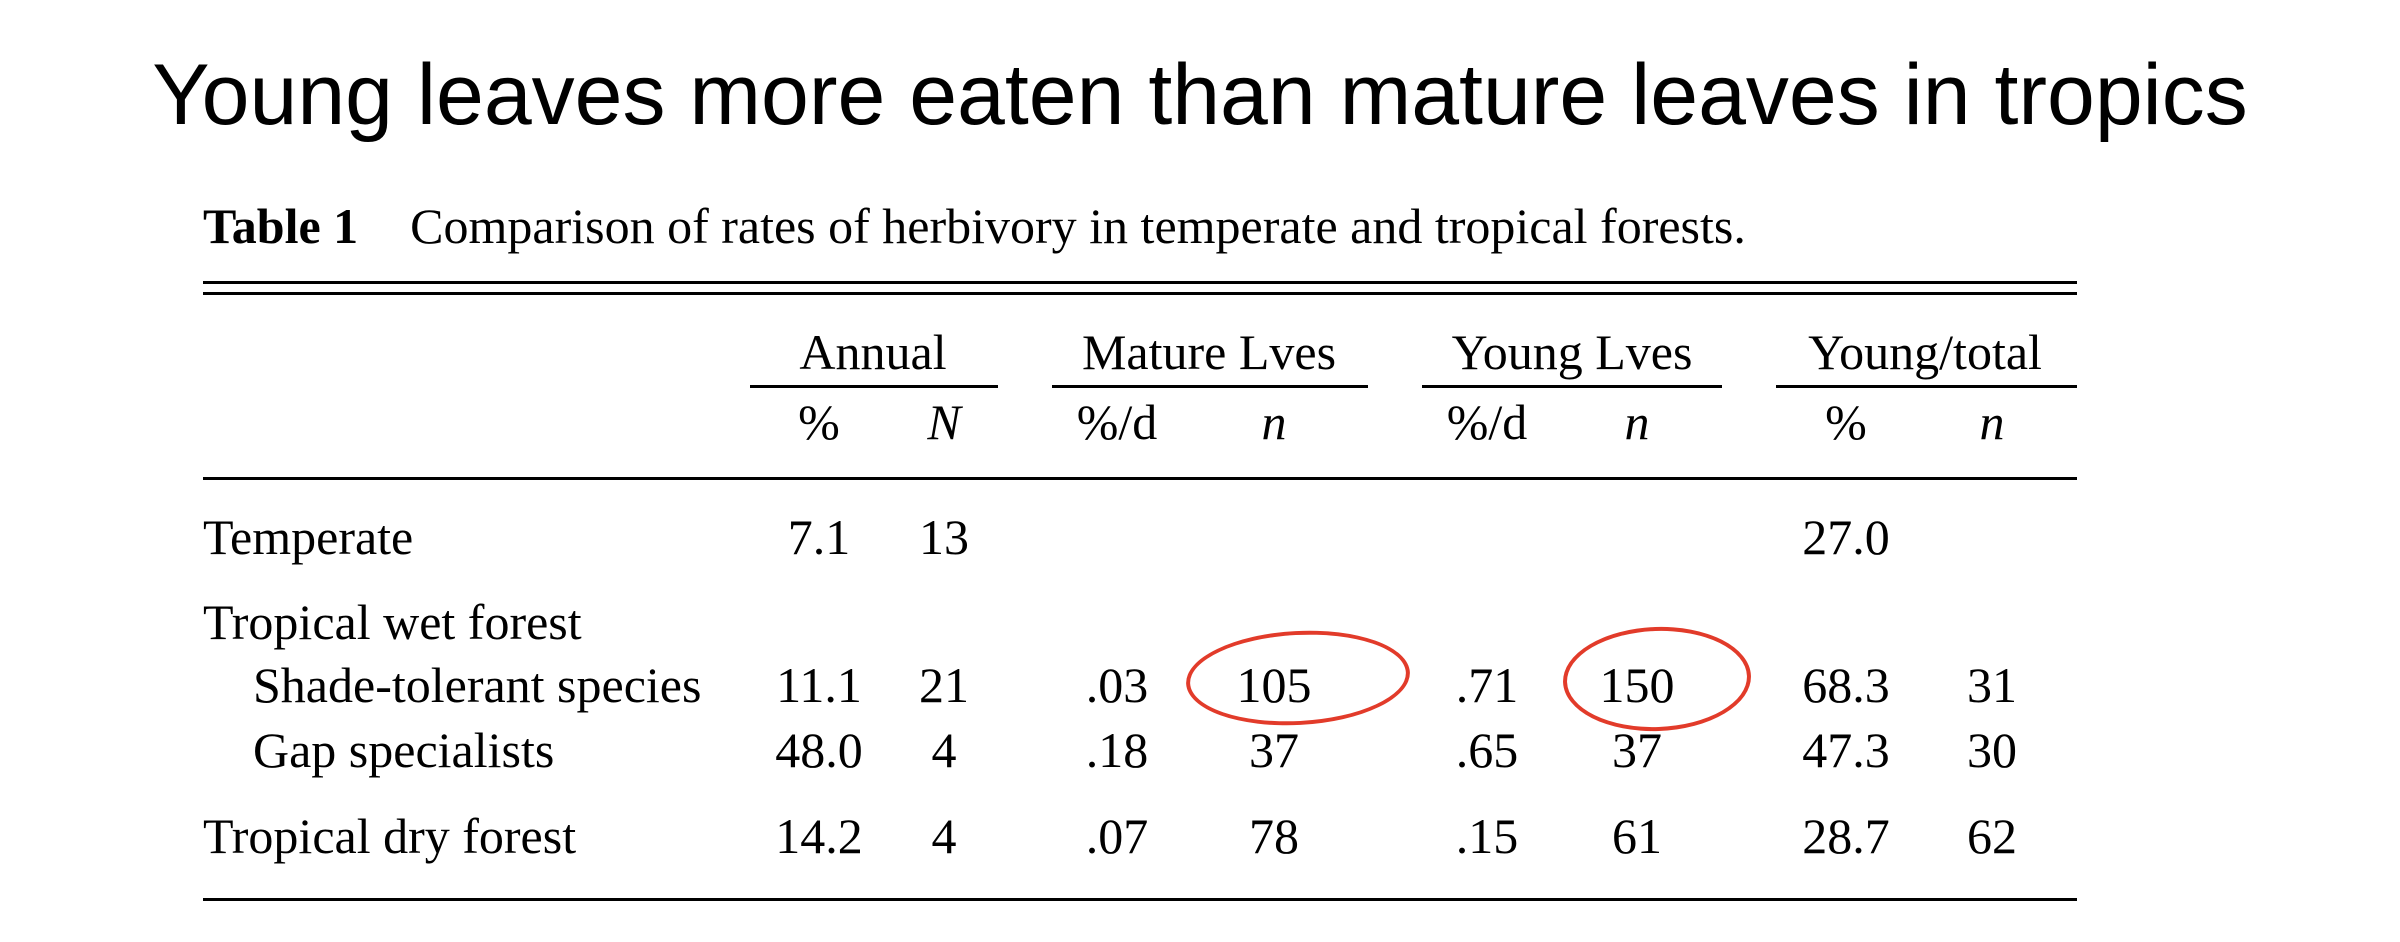 Image resolution: width=2400 pixels, height=942 pixels. What do you see at coordinates (1117, 750) in the screenshot?
I see `cell-gap-mature-pct-d: .18` at bounding box center [1117, 750].